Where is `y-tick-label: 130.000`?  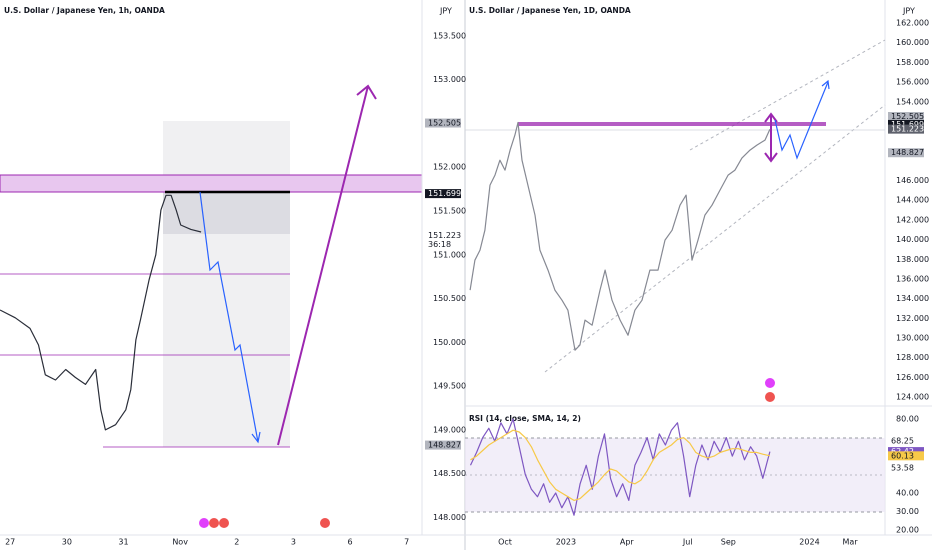 y-tick-label: 130.000 is located at coordinates (912, 338).